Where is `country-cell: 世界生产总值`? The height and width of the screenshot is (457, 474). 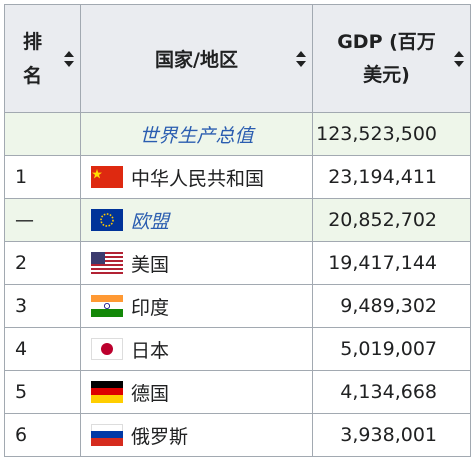
country-cell: 世界生产总值 is located at coordinates (196, 134).